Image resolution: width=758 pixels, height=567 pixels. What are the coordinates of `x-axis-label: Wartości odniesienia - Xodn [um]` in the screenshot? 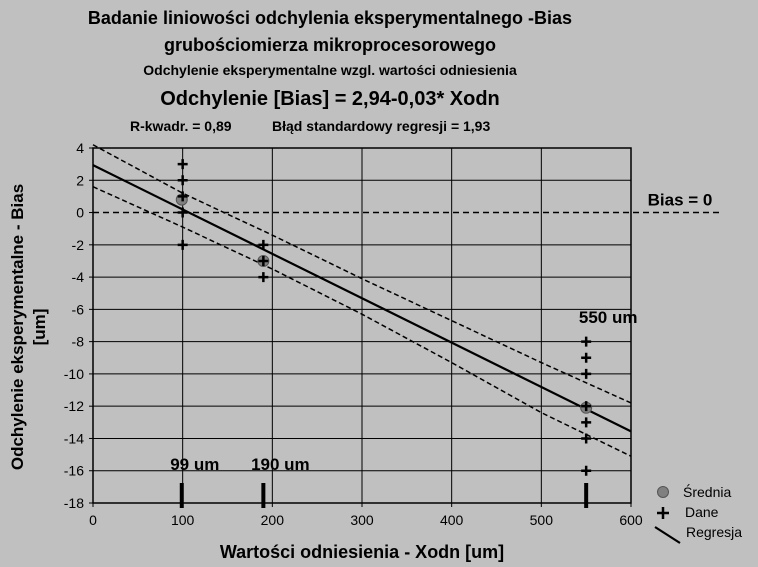 It's located at (362, 552).